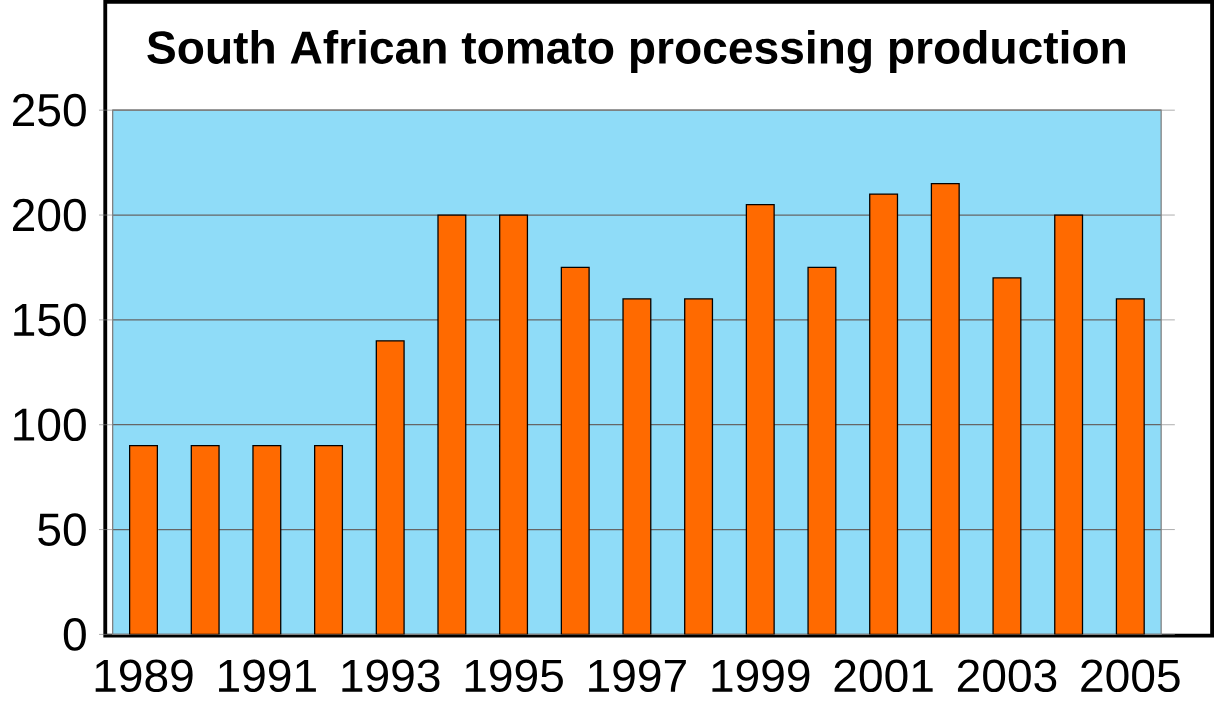  Describe the element at coordinates (50, 425) in the screenshot. I see `y-tick-label: 100` at that location.